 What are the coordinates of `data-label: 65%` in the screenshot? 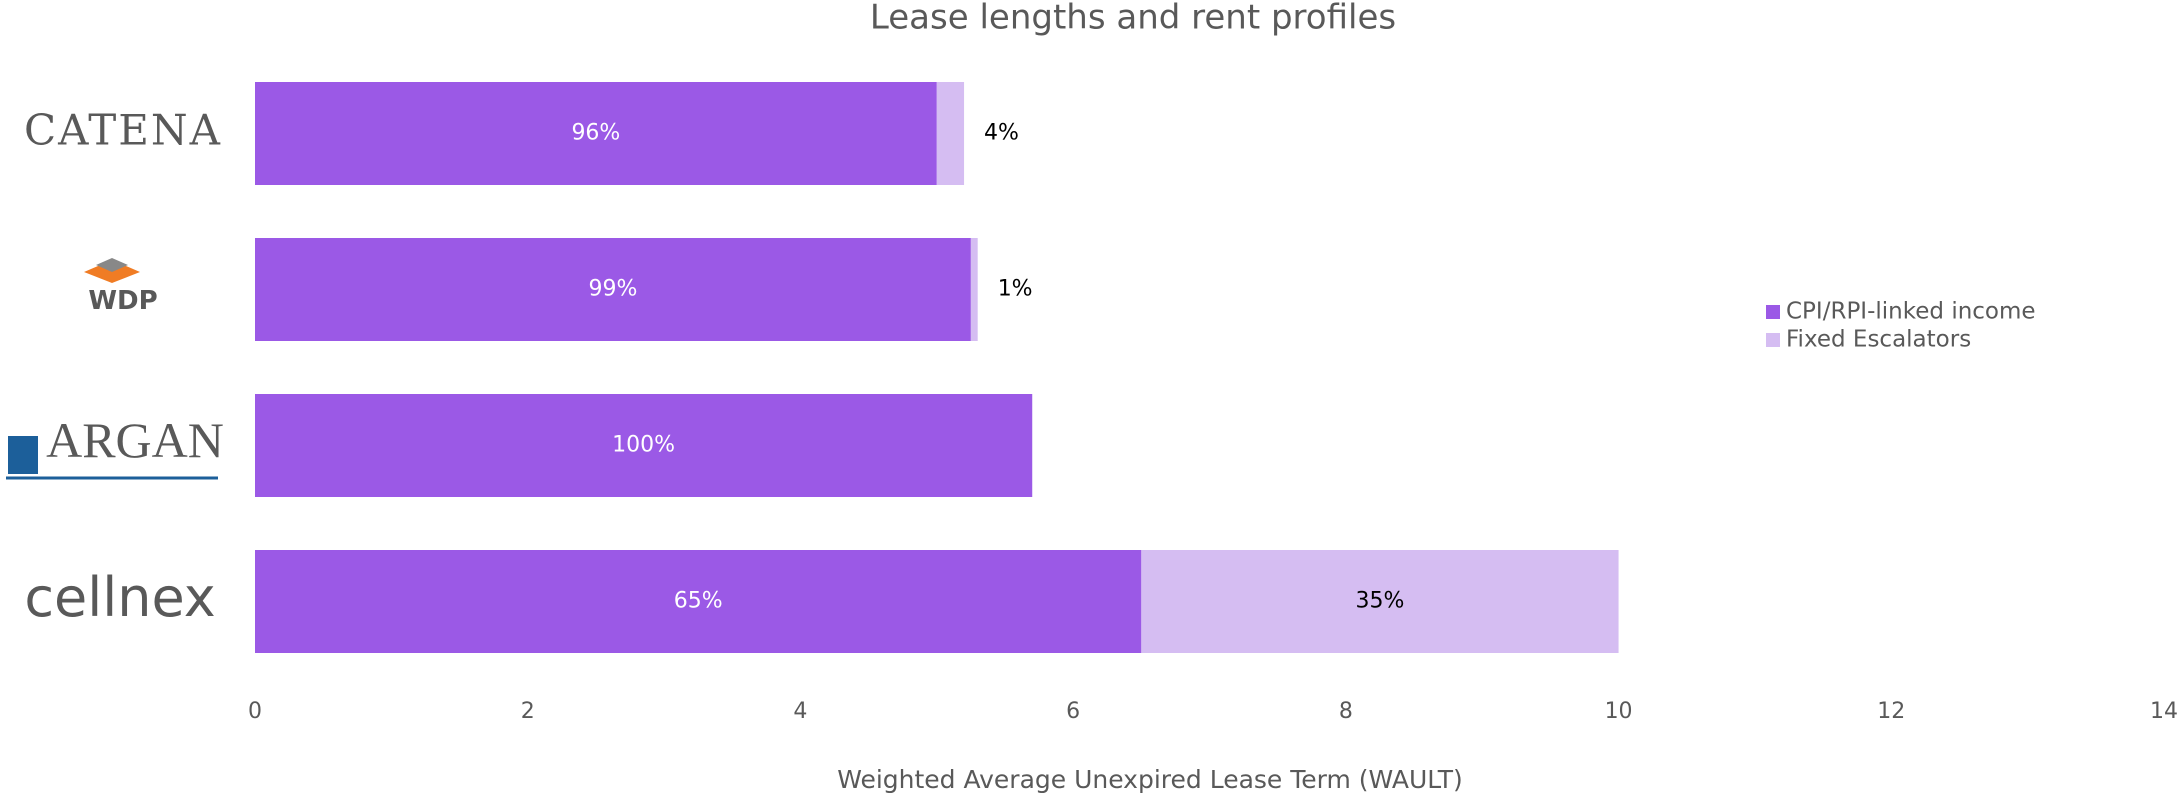 It's located at (698, 601).